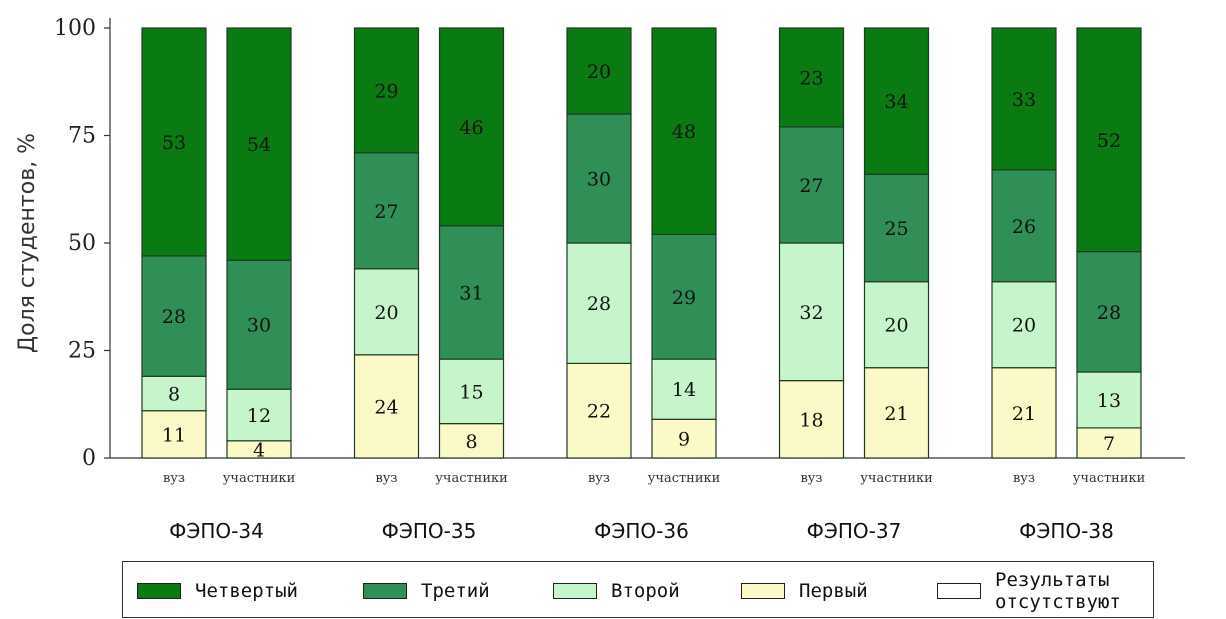 The width and height of the screenshot is (1226, 619). I want to click on bar-value-label: 14, so click(684, 390).